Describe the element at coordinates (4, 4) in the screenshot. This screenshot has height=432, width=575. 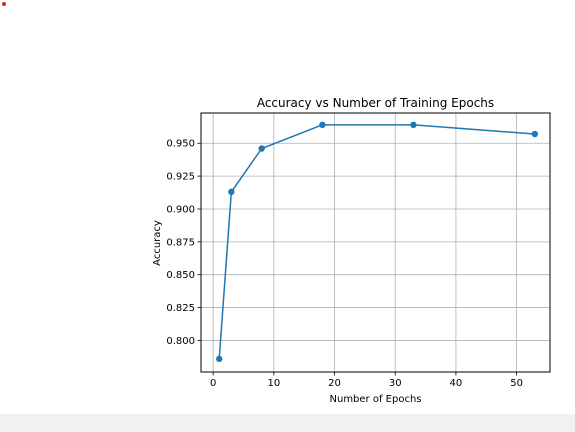
I see `corner-marker-dot` at that location.